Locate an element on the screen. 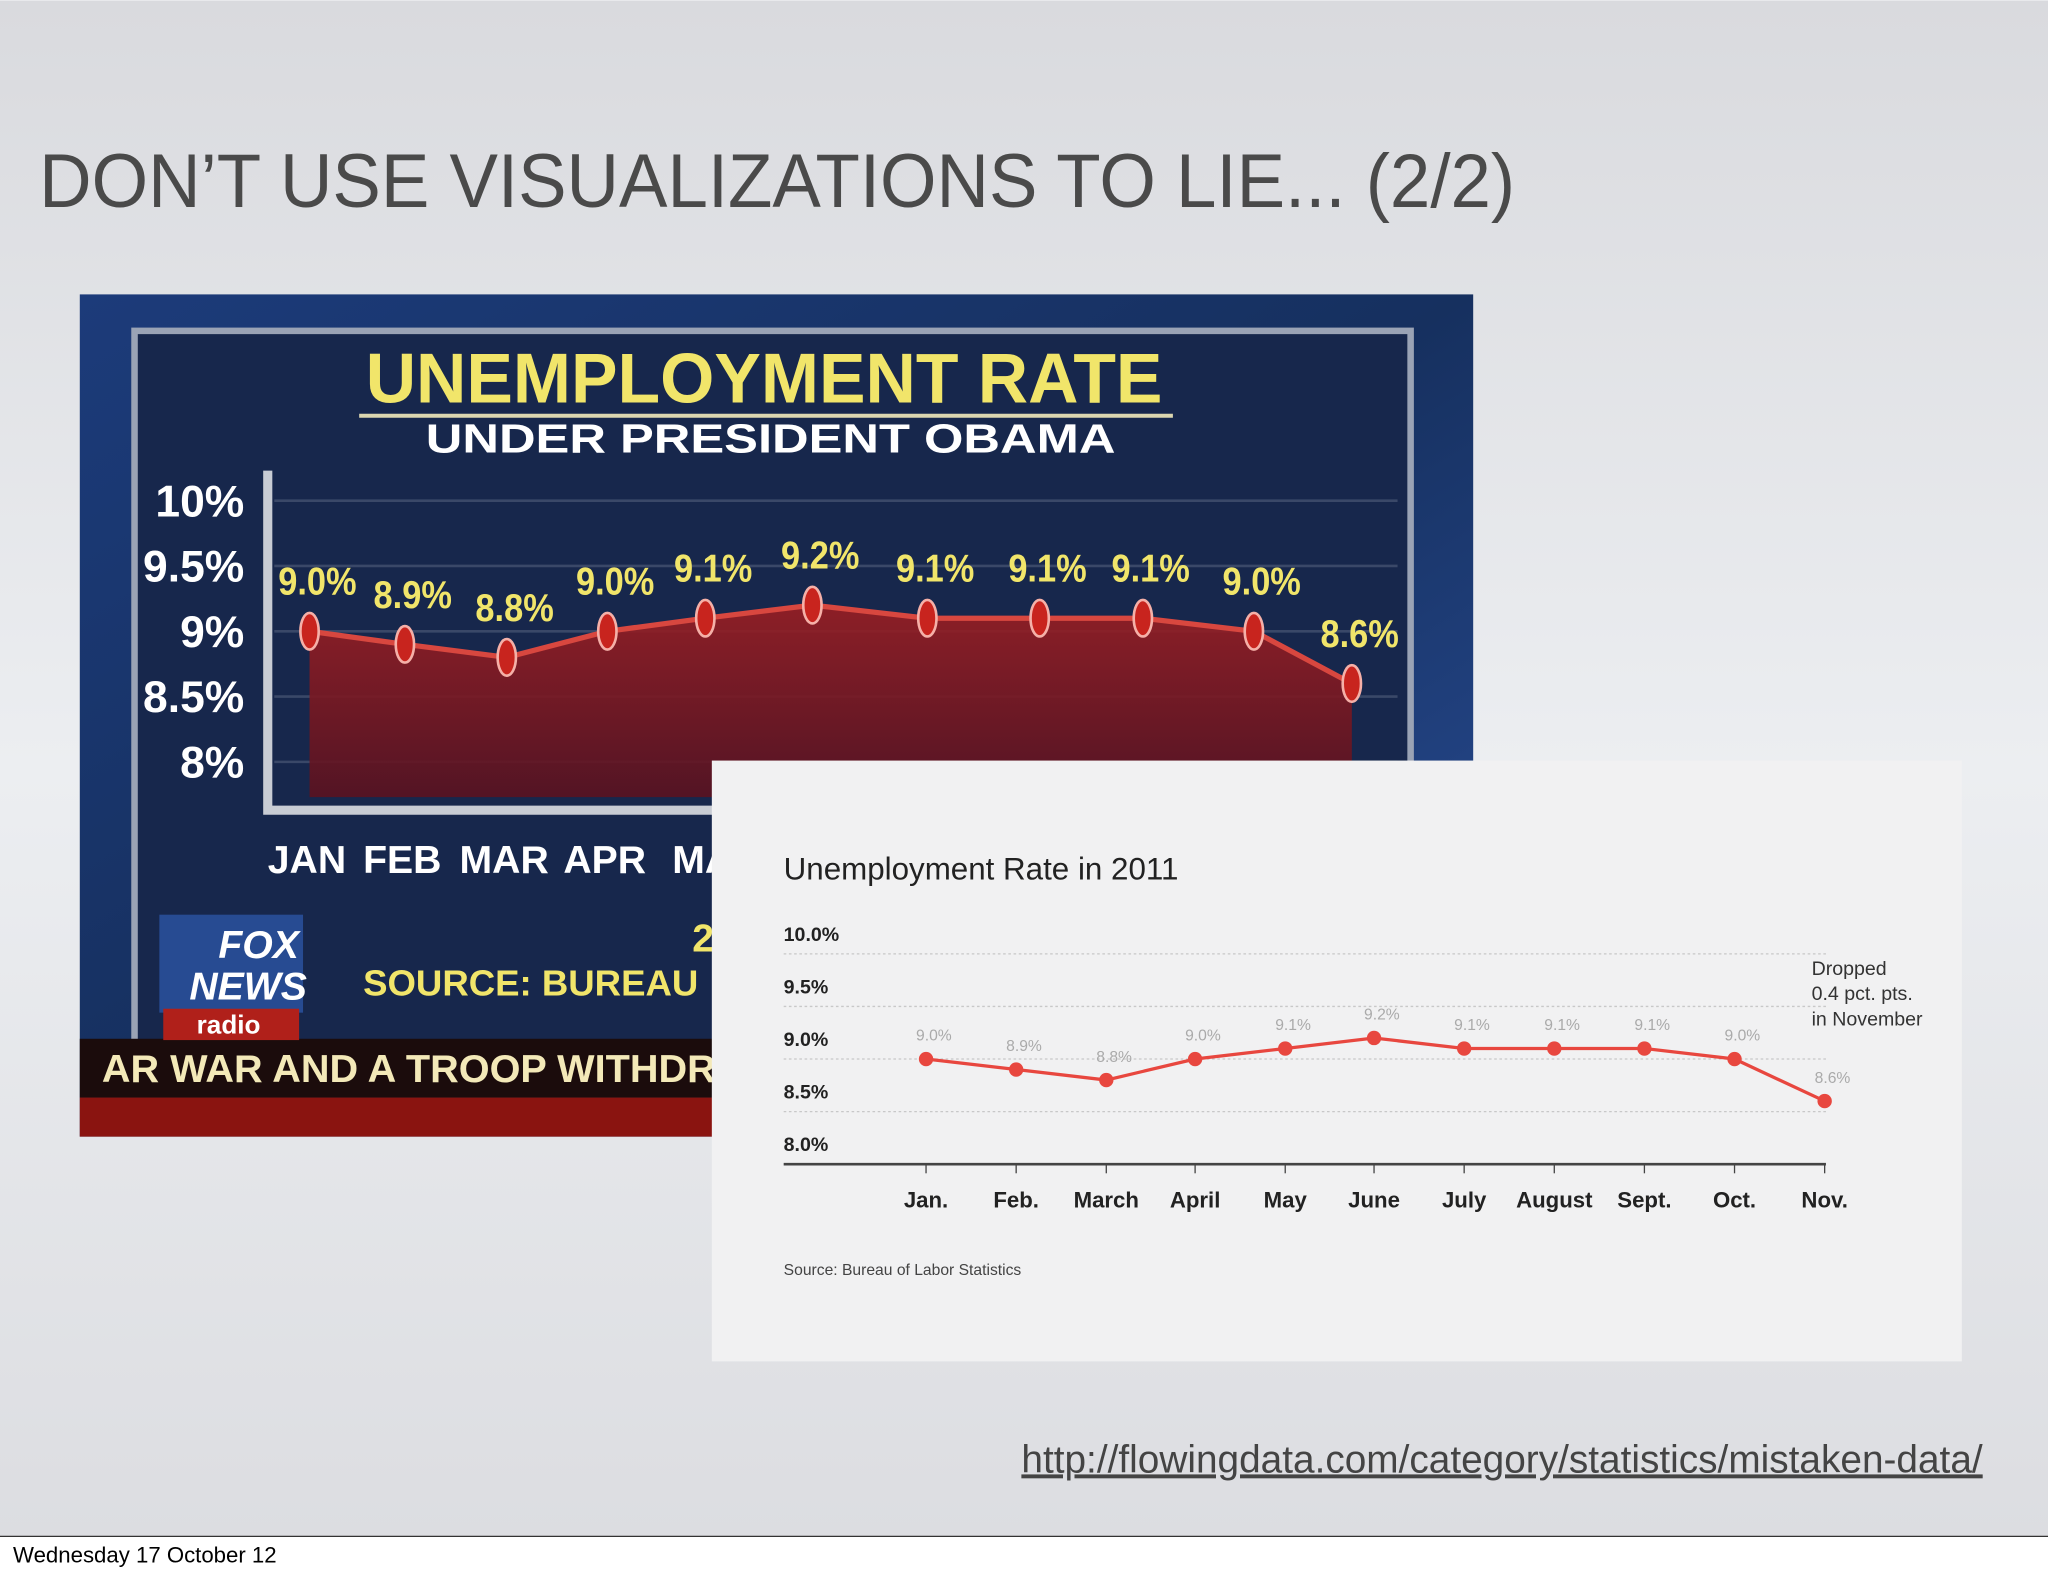 The width and height of the screenshot is (2048, 1576). y-tick-label: 8.5% is located at coordinates (806, 1093).